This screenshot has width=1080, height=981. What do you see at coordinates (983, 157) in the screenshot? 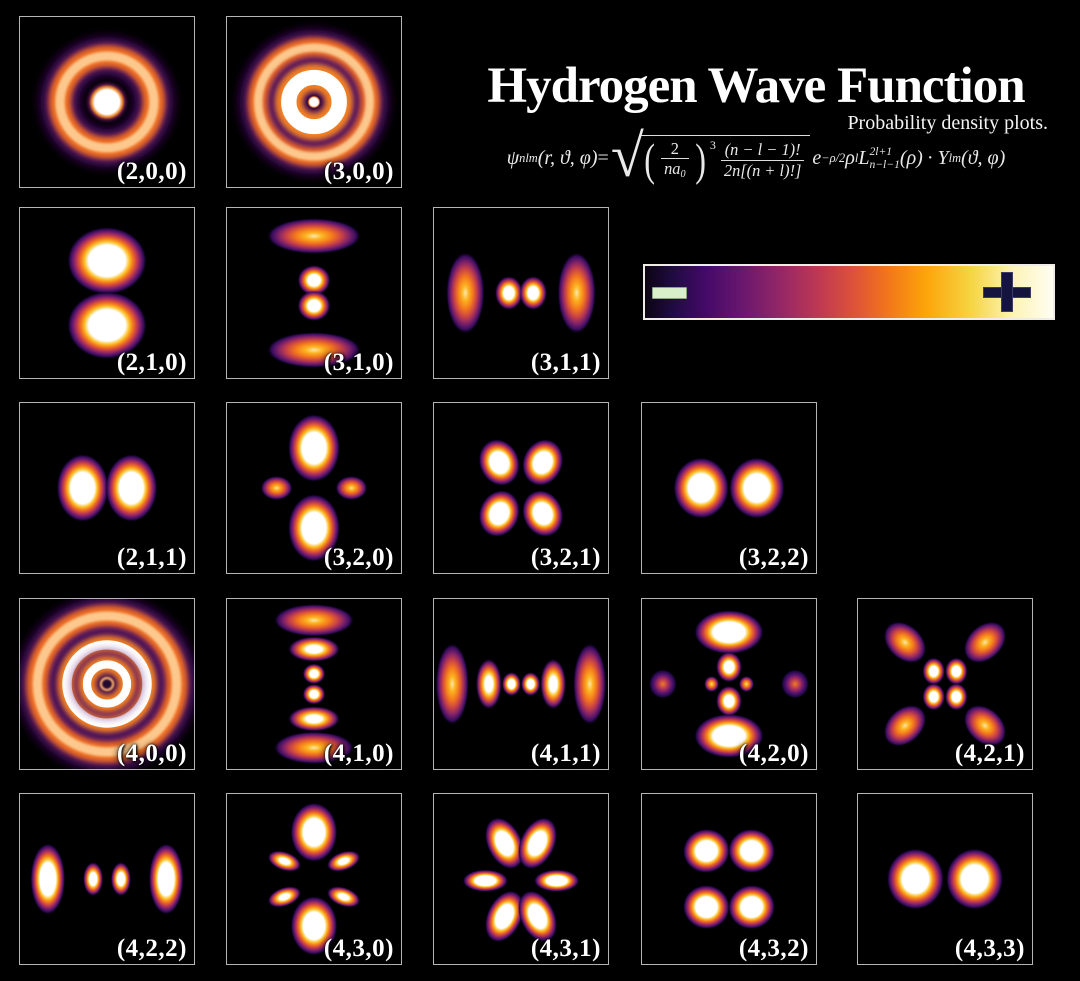
I see `formula-args2: (ϑ, φ)` at bounding box center [983, 157].